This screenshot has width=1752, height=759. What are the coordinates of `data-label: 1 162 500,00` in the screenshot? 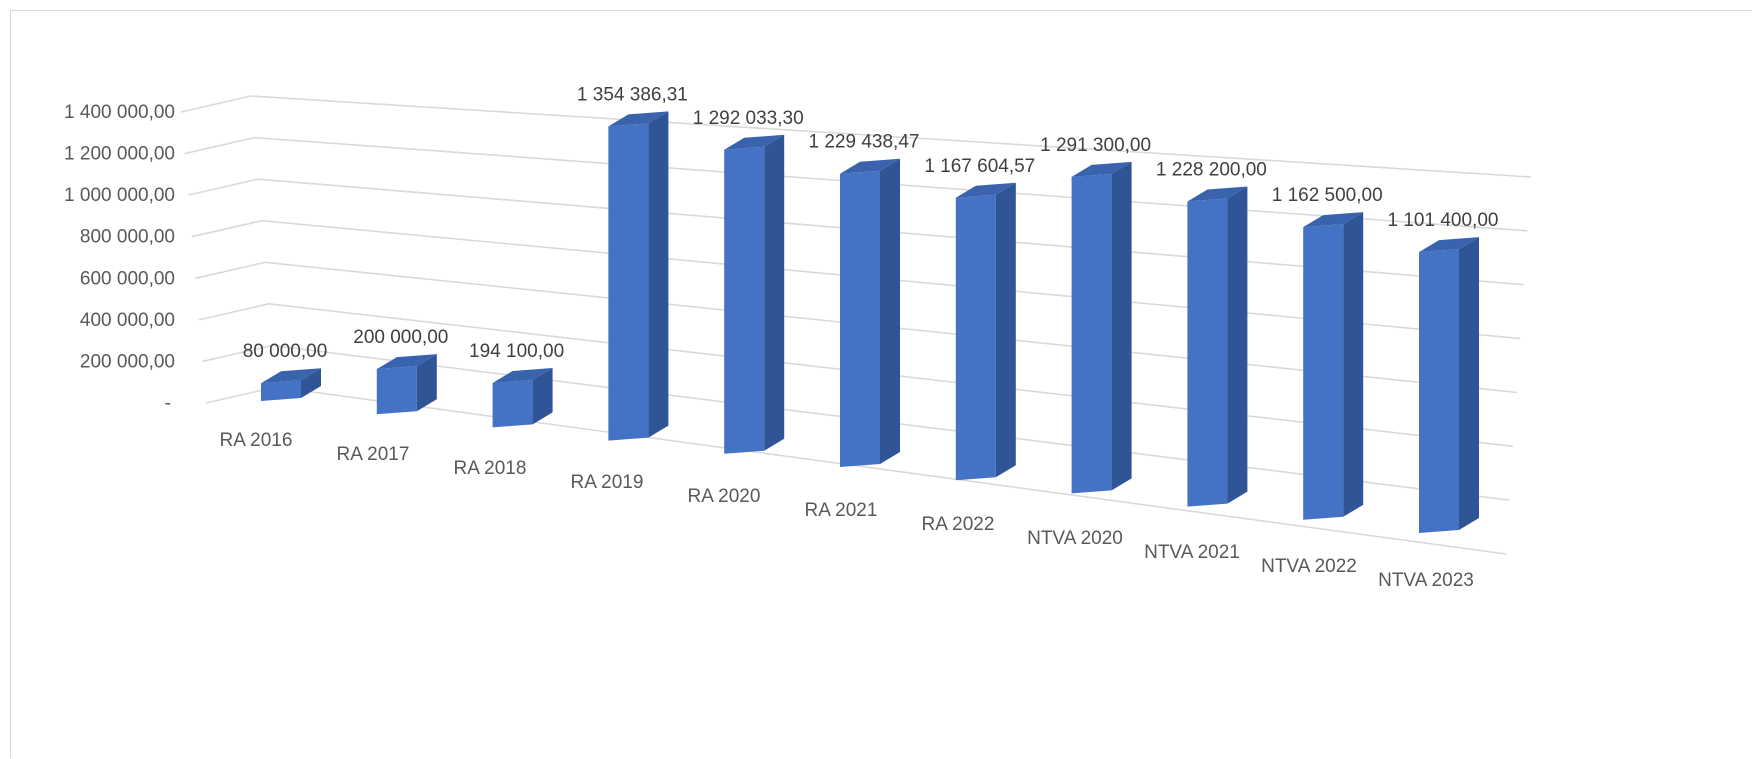 It's located at (1327, 195).